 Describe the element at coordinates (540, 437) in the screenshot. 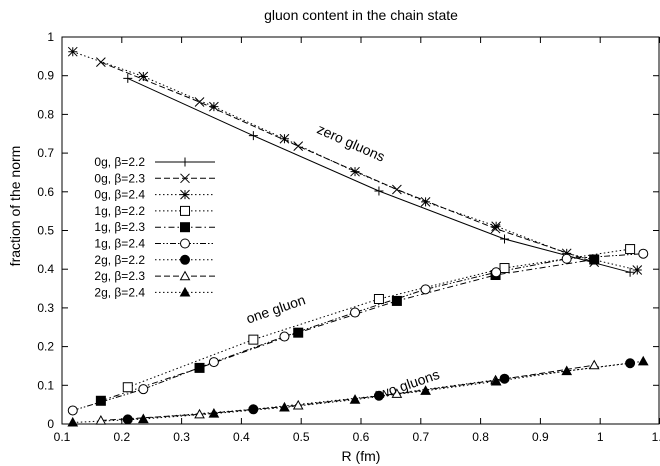

I see `x-tick-label: 0.9` at that location.